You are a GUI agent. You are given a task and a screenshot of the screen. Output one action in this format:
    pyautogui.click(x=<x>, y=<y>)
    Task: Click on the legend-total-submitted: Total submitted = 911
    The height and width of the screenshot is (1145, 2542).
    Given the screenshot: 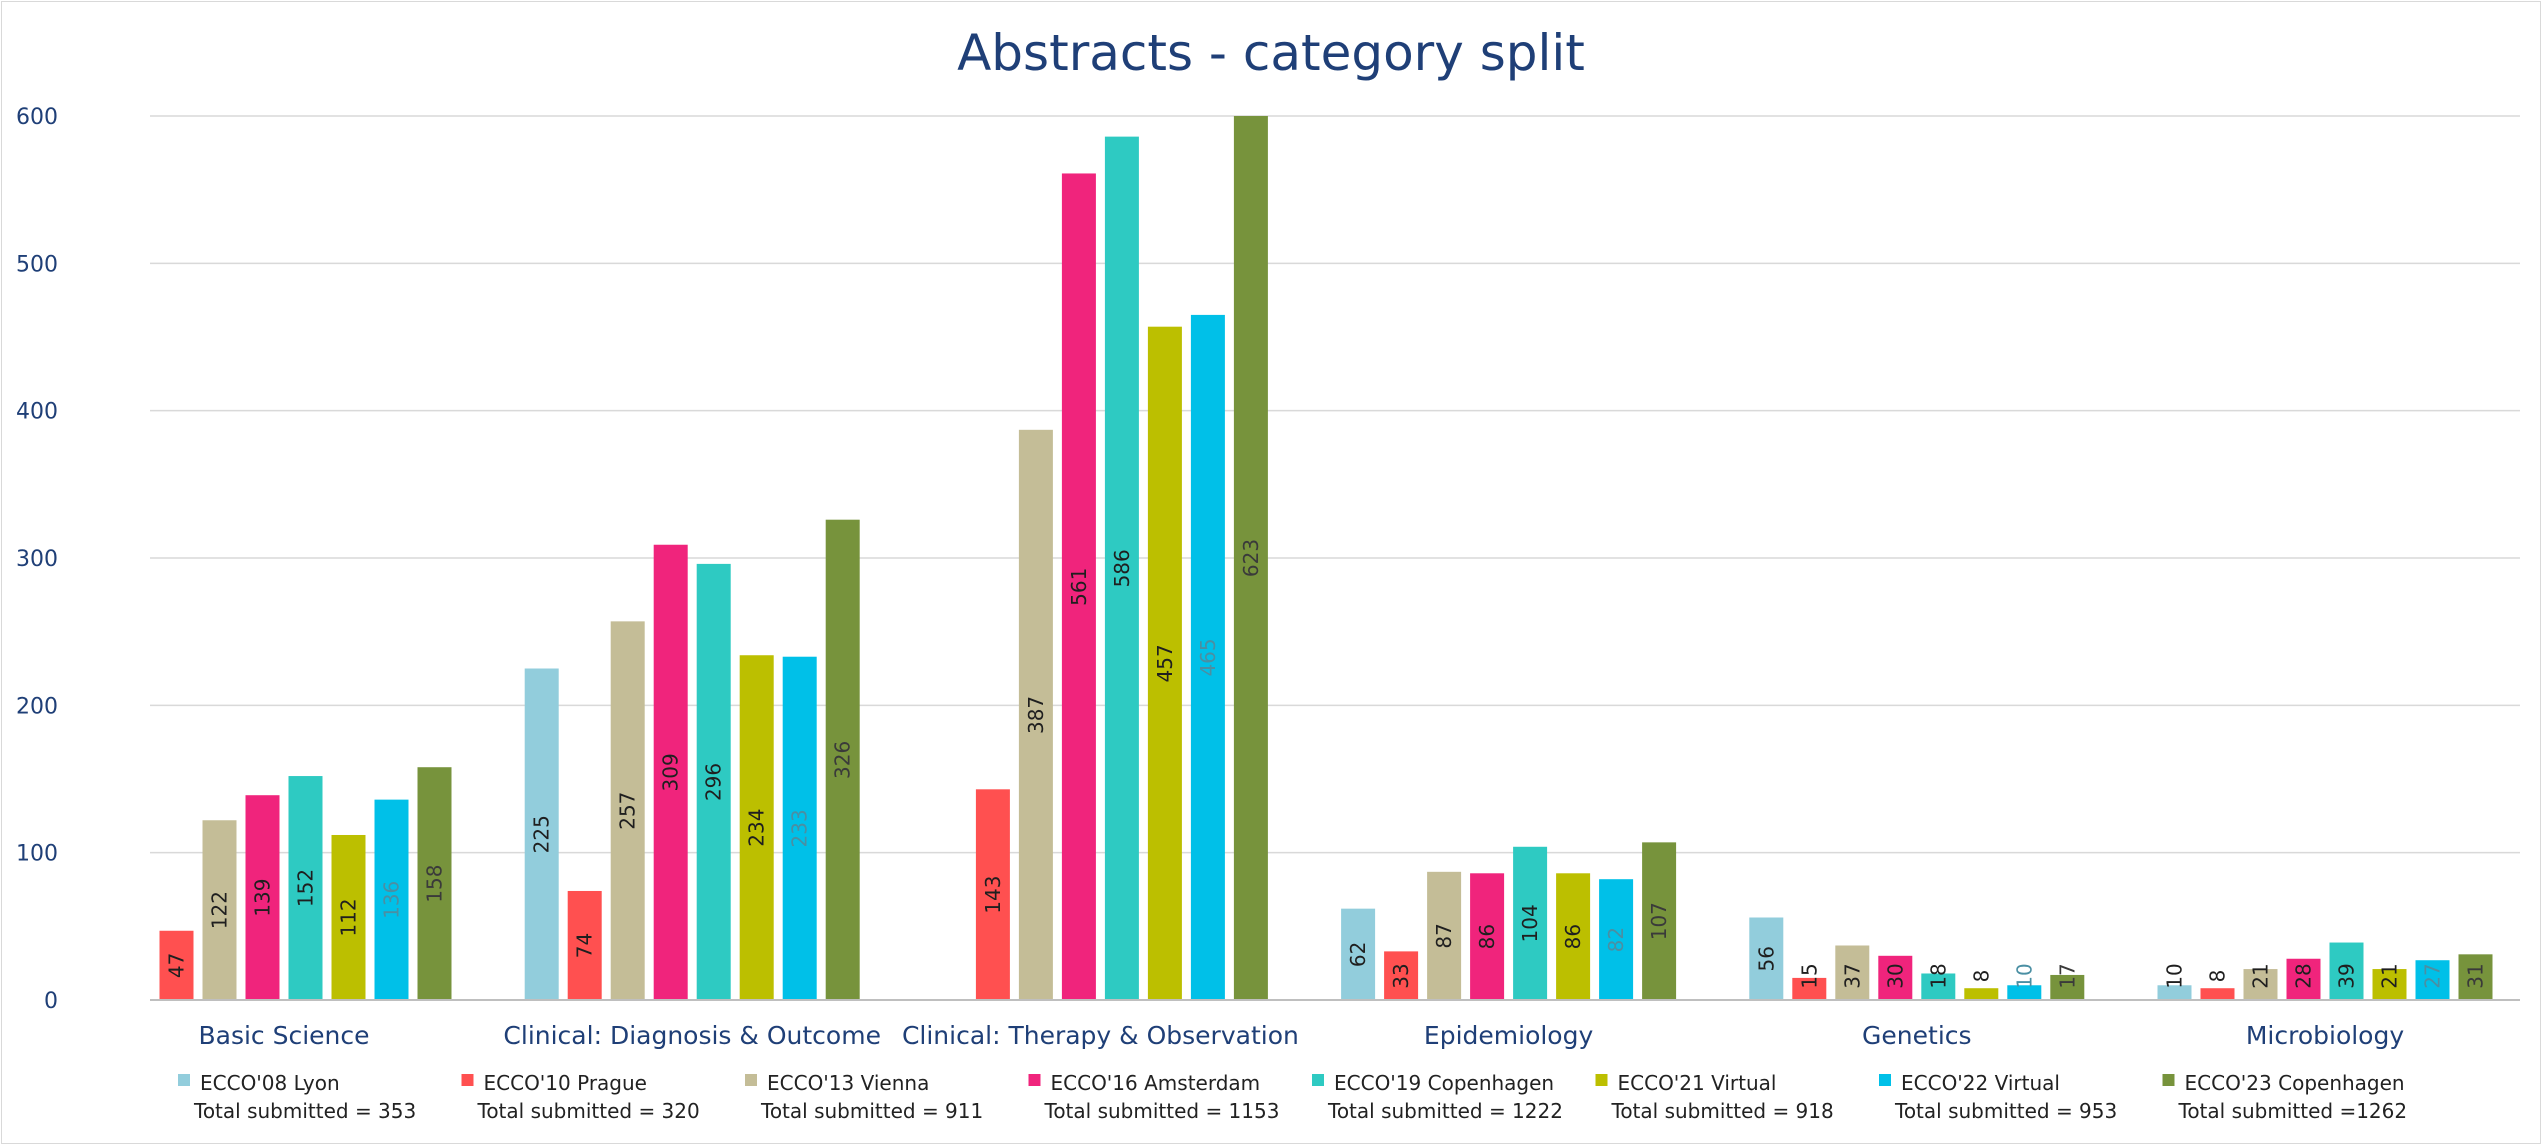 What is the action you would take?
    pyautogui.click(x=871, y=1111)
    